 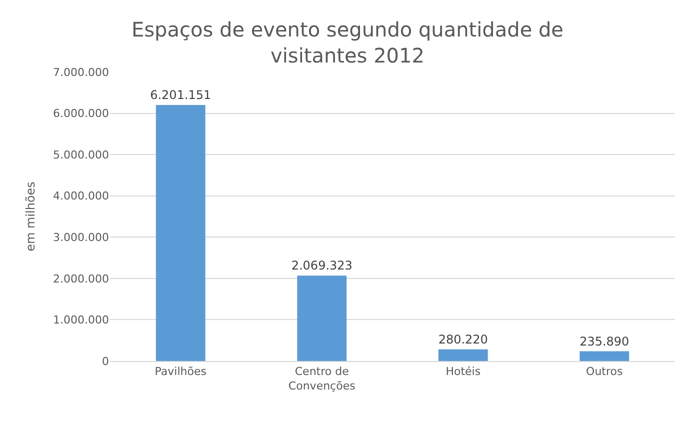 What do you see at coordinates (605, 341) in the screenshot?
I see `data-label: 235.890` at bounding box center [605, 341].